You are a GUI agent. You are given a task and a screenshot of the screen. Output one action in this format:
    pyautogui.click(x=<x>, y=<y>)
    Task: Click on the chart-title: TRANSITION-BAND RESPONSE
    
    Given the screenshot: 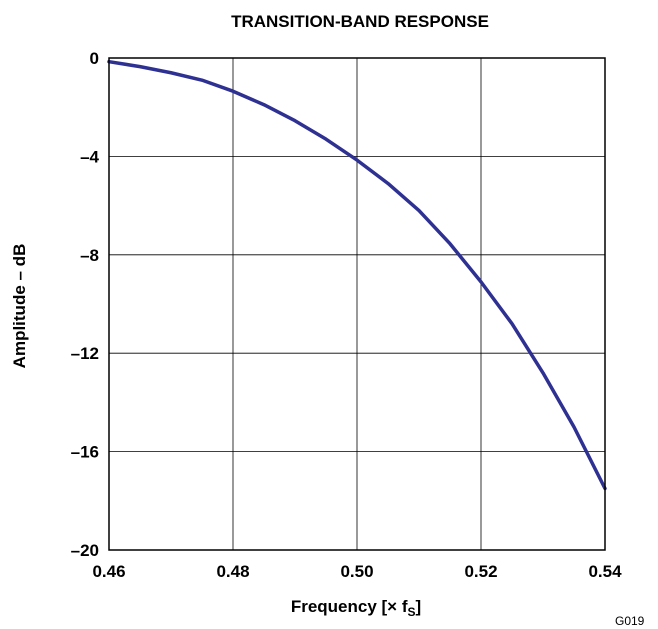 What is the action you would take?
    pyautogui.click(x=360, y=21)
    